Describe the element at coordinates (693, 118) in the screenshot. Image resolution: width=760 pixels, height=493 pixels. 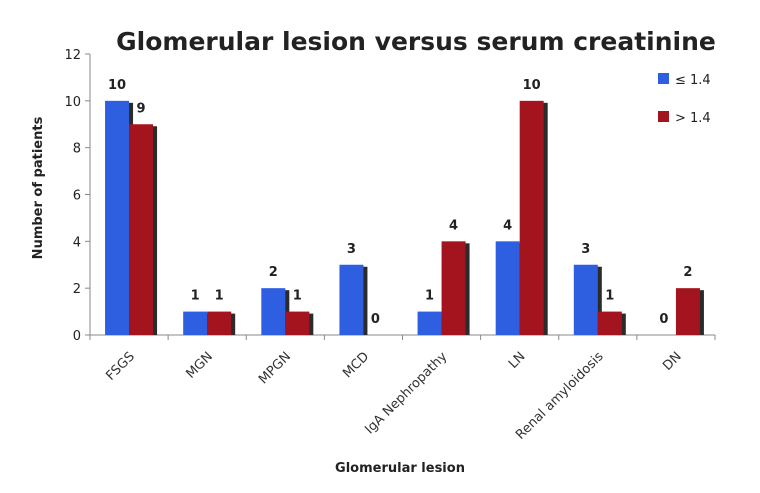
I see `legend-label: > 1.4` at that location.